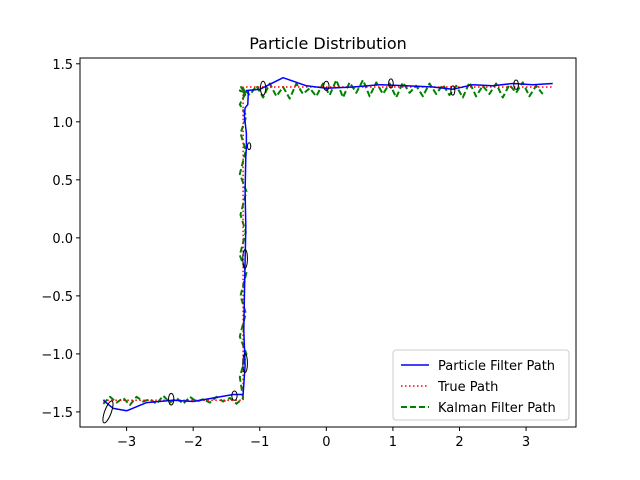  I want to click on legend-label-particle-filter: Particle Filter Path, so click(496, 366).